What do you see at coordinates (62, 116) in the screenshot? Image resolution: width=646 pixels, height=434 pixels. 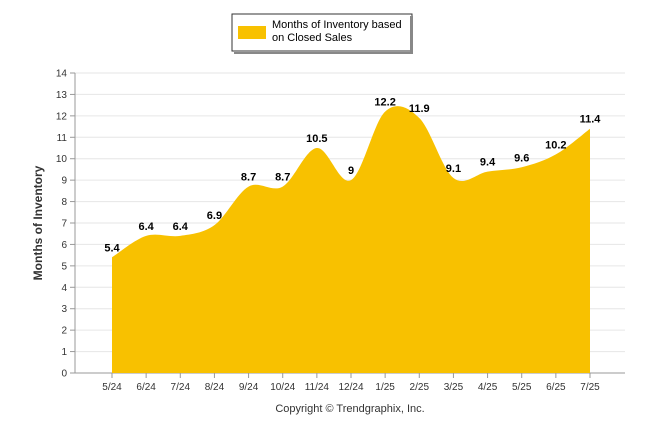 I see `y-tick-label: 12` at bounding box center [62, 116].